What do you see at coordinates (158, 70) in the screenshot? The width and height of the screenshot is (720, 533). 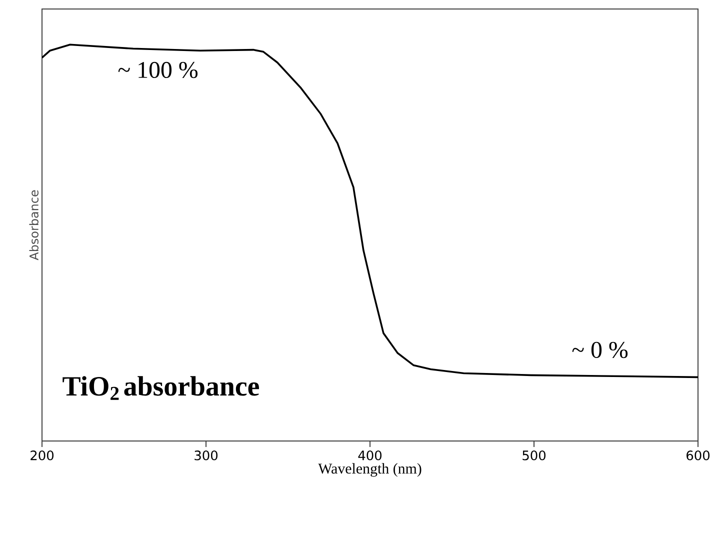 I see `annotation: ~ 100 %` at bounding box center [158, 70].